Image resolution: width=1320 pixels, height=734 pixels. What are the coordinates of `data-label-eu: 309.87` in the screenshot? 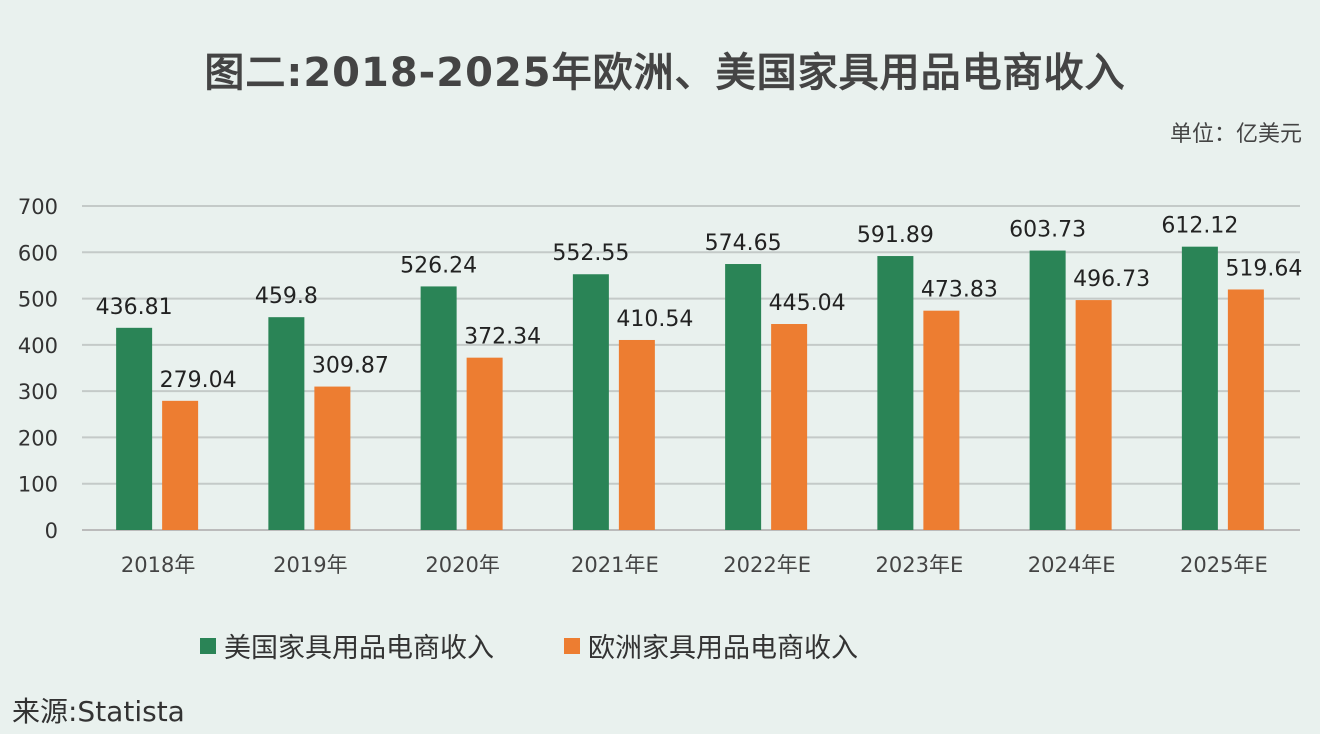 It's located at (350, 366).